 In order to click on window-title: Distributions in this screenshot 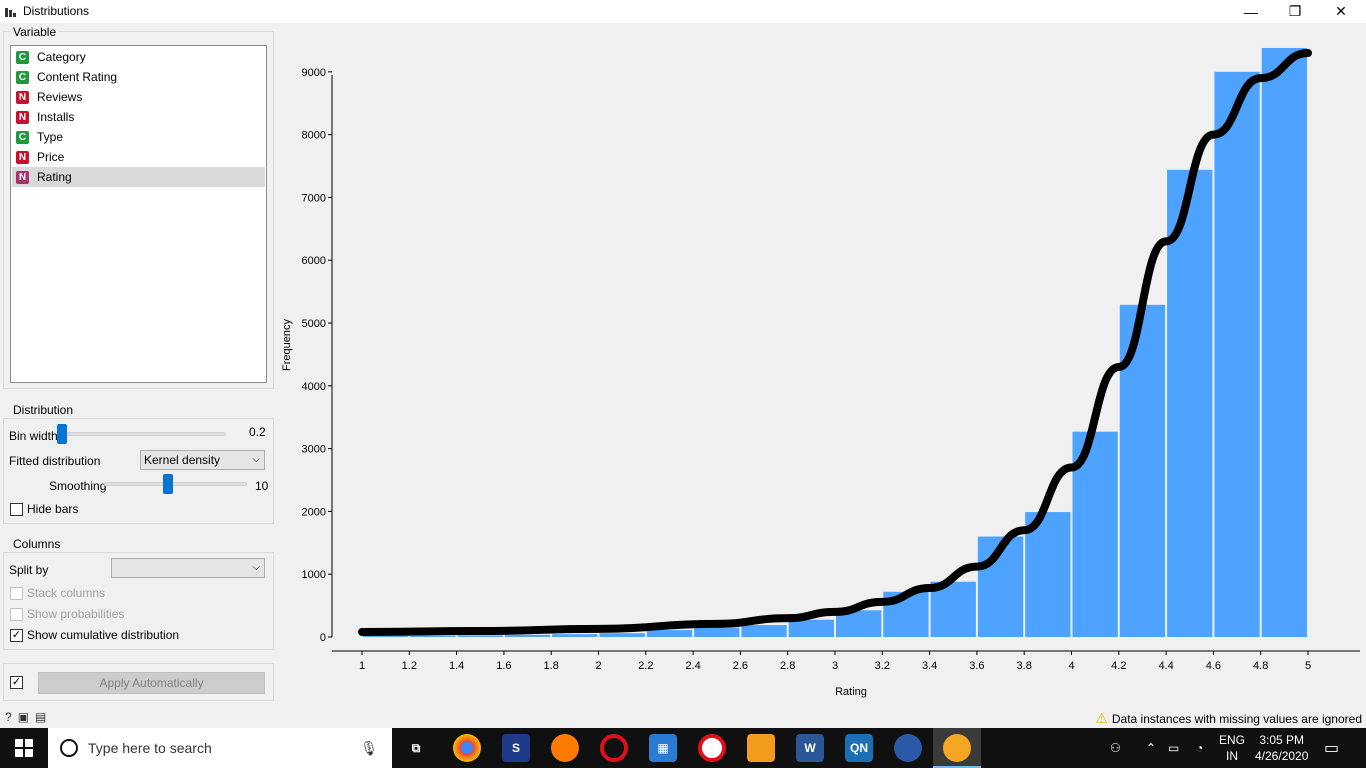, I will do `click(56, 11)`.